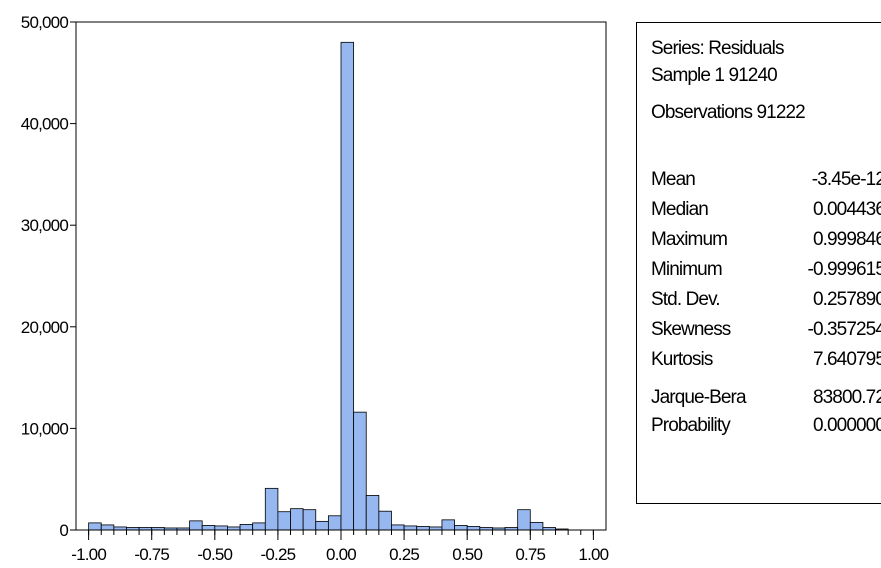 Image resolution: width=881 pixels, height=568 pixels. Describe the element at coordinates (766, 426) in the screenshot. I see `test-stat-row: Probability 0.000000` at that location.